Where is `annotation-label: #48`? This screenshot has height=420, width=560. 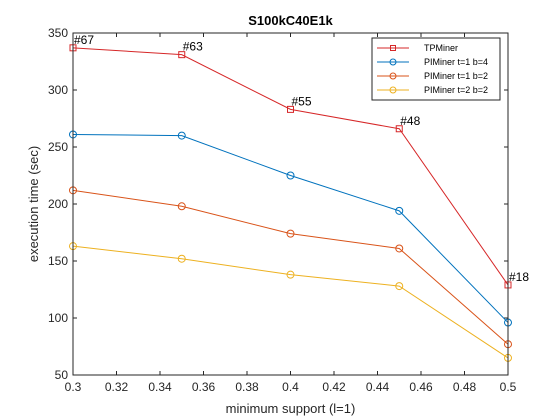
annotation-label: #48 is located at coordinates (410, 121).